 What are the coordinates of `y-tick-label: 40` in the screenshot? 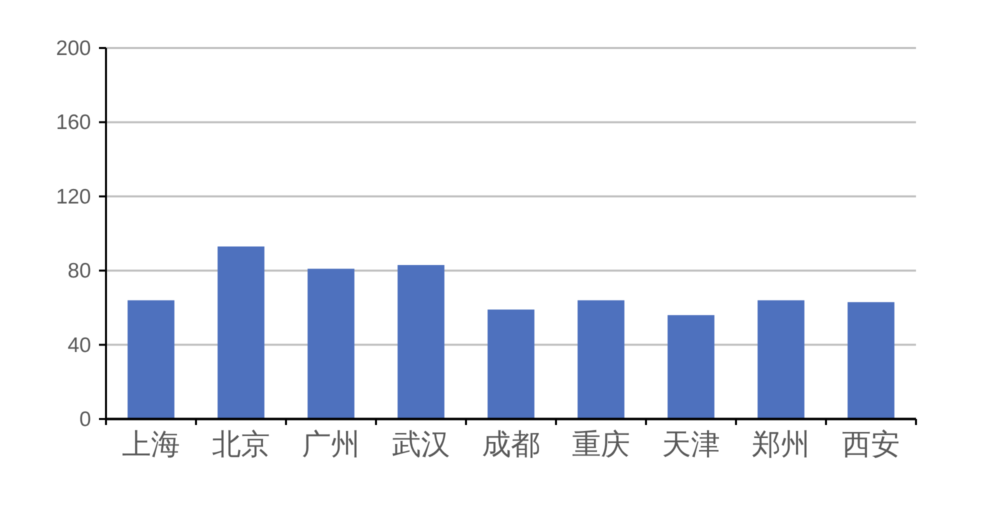 It's located at (79, 345).